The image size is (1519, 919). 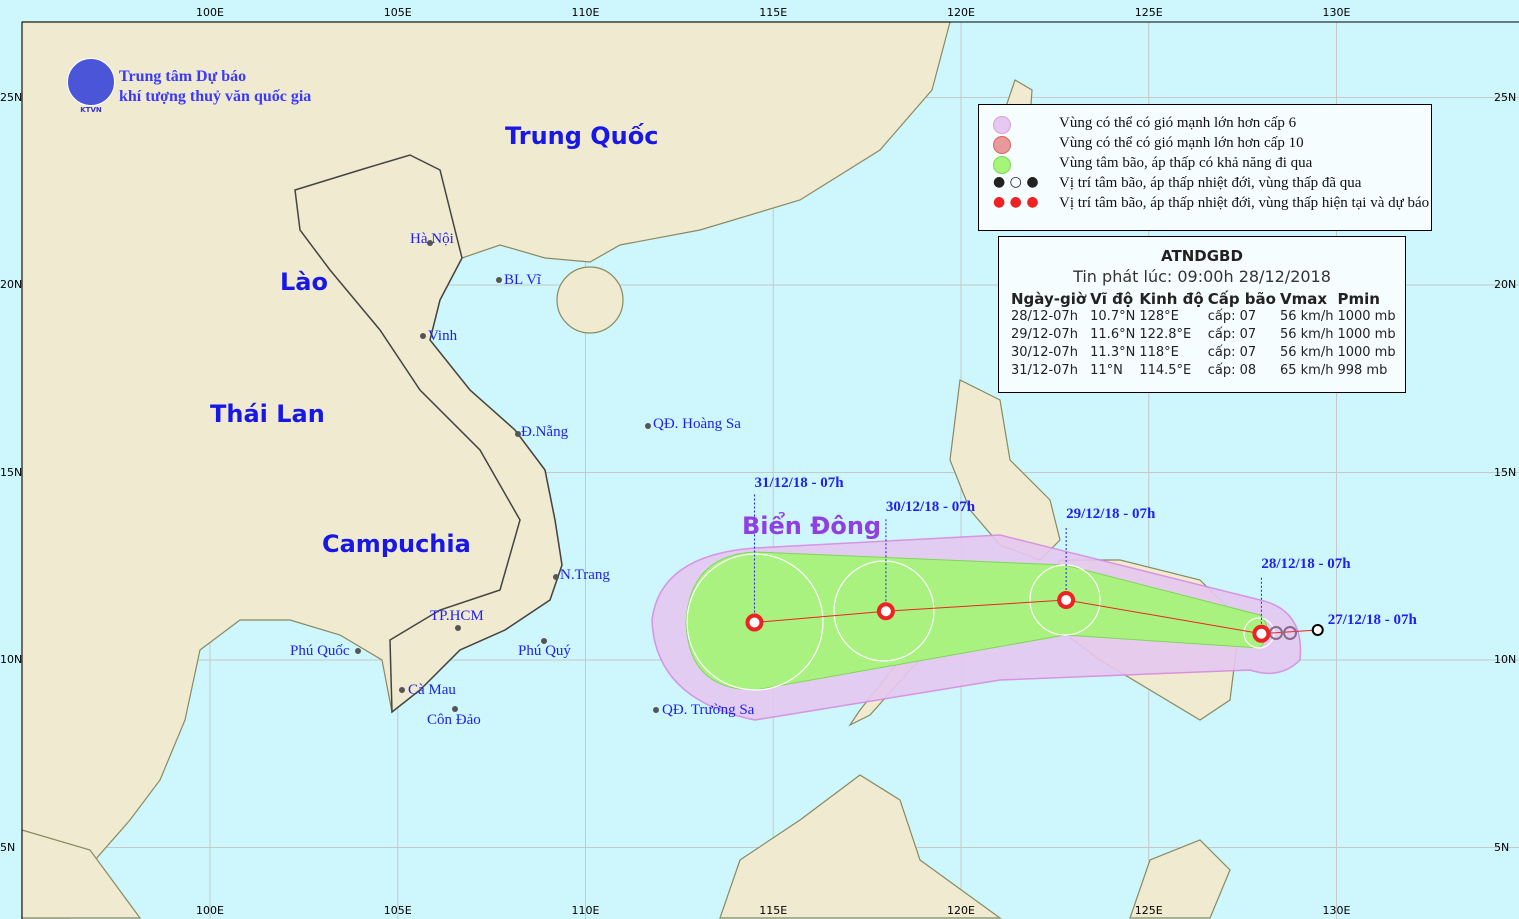 What do you see at coordinates (320, 651) in the screenshot?
I see `place-label: Phú Quốc` at bounding box center [320, 651].